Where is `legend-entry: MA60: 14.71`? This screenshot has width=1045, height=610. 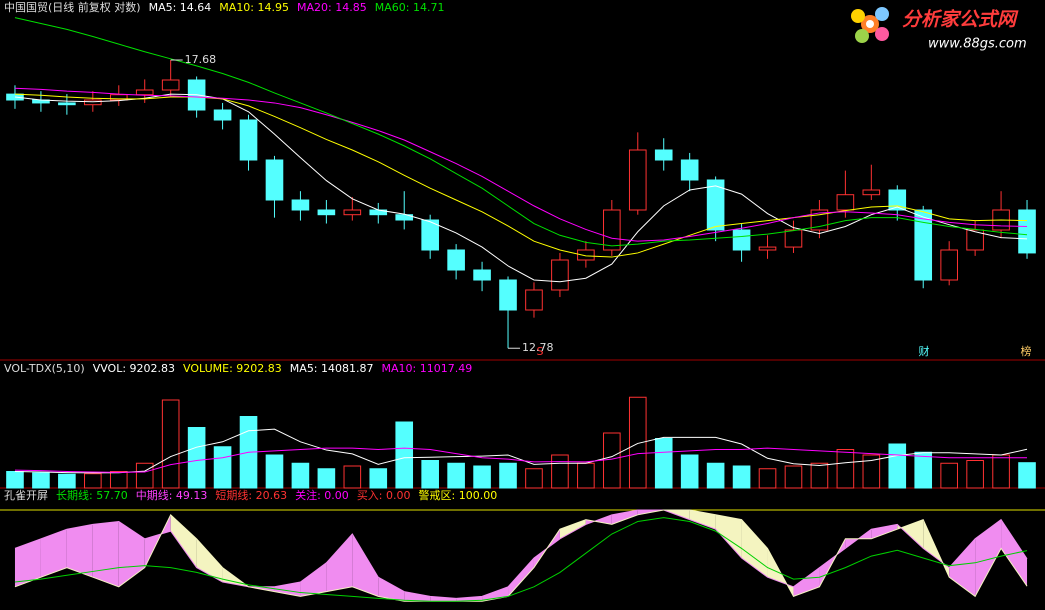 legend-entry: MA60: 14.71 is located at coordinates (410, 7).